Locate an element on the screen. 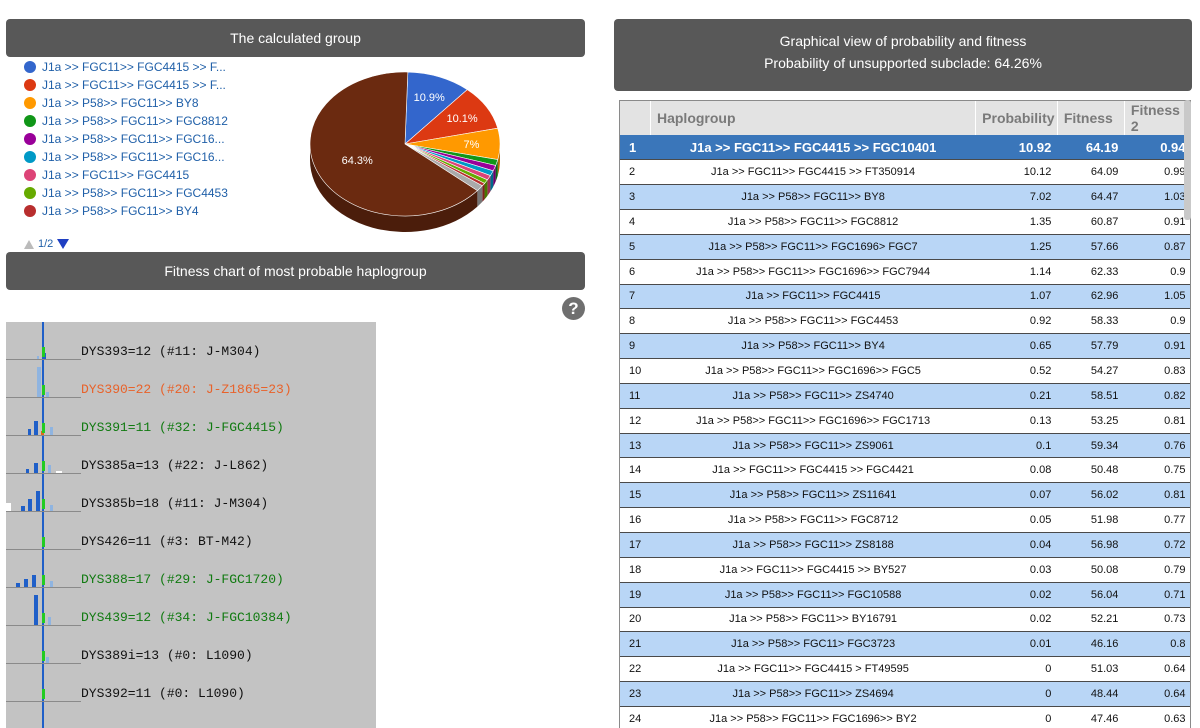 This screenshot has width=1200, height=728. row-probability: 0.08 is located at coordinates (1016, 470).